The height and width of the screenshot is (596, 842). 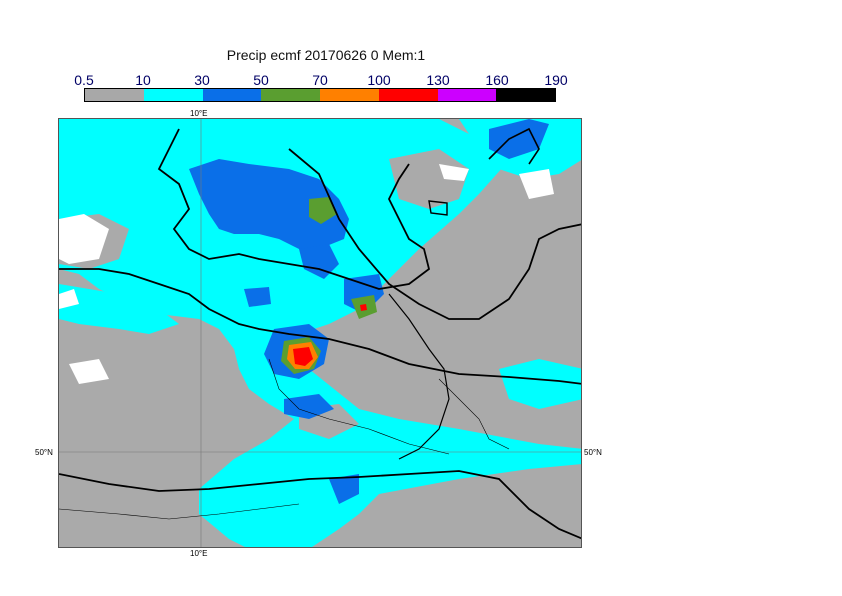 What do you see at coordinates (319, 261) in the screenshot?
I see `precip-30-region-lobe` at bounding box center [319, 261].